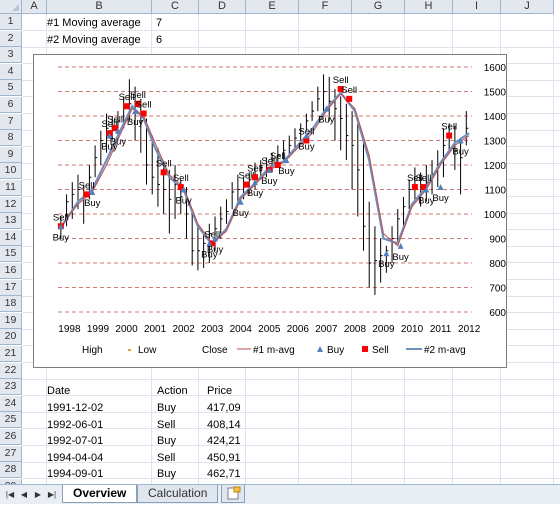  Describe the element at coordinates (477, 7) in the screenshot. I see `column-header-i: I` at that location.